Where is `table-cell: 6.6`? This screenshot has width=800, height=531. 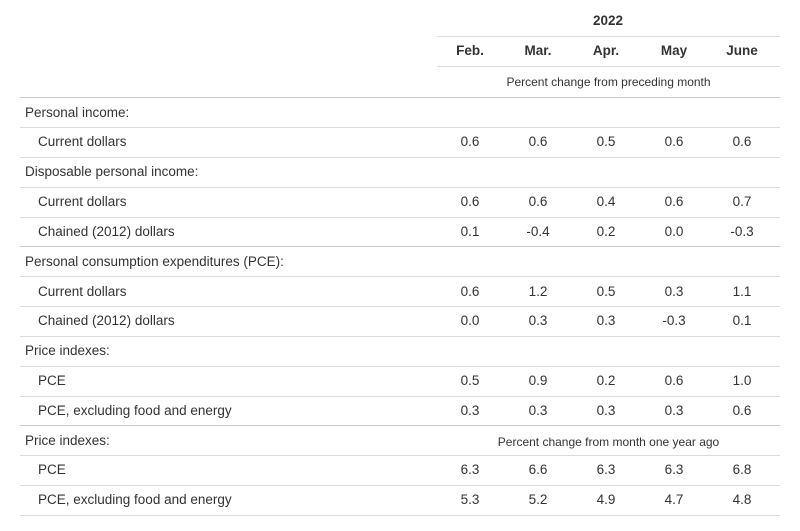 table-cell: 6.6 is located at coordinates (538, 469).